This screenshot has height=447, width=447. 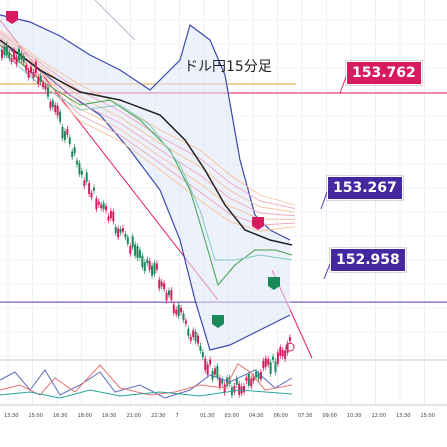 I want to click on x-tick-label: 19:30, so click(x=109, y=416).